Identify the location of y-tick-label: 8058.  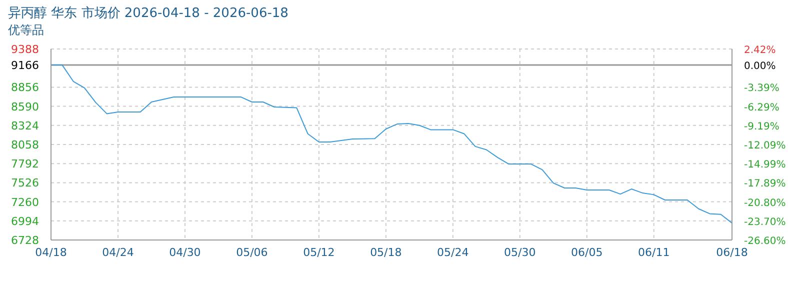
(25, 145).